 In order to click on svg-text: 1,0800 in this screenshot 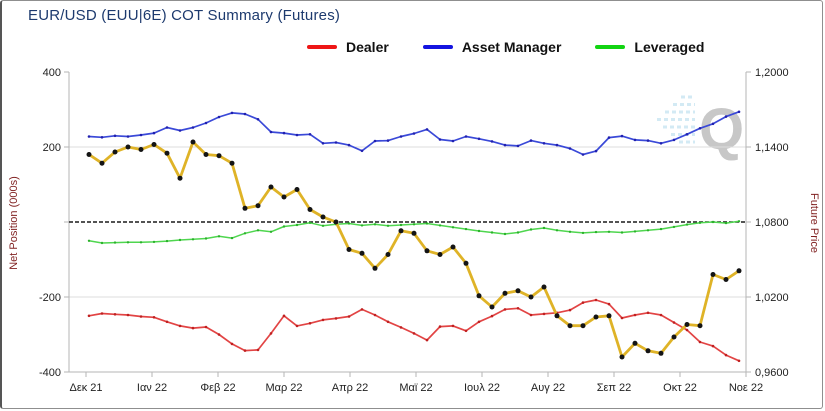, I will do `click(772, 223)`.